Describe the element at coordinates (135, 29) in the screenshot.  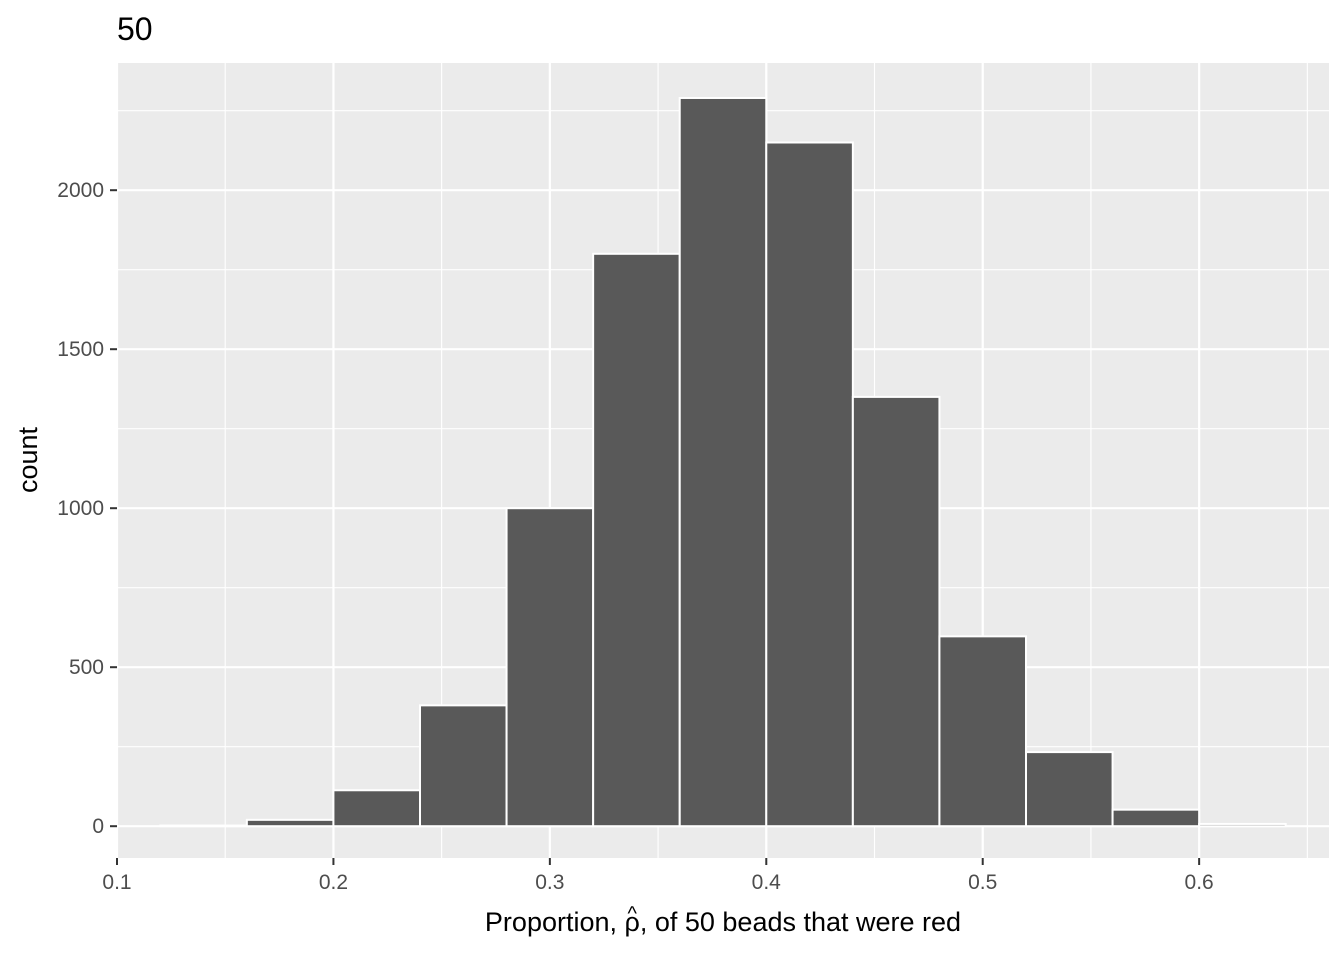
I see `chart-title: 50` at that location.